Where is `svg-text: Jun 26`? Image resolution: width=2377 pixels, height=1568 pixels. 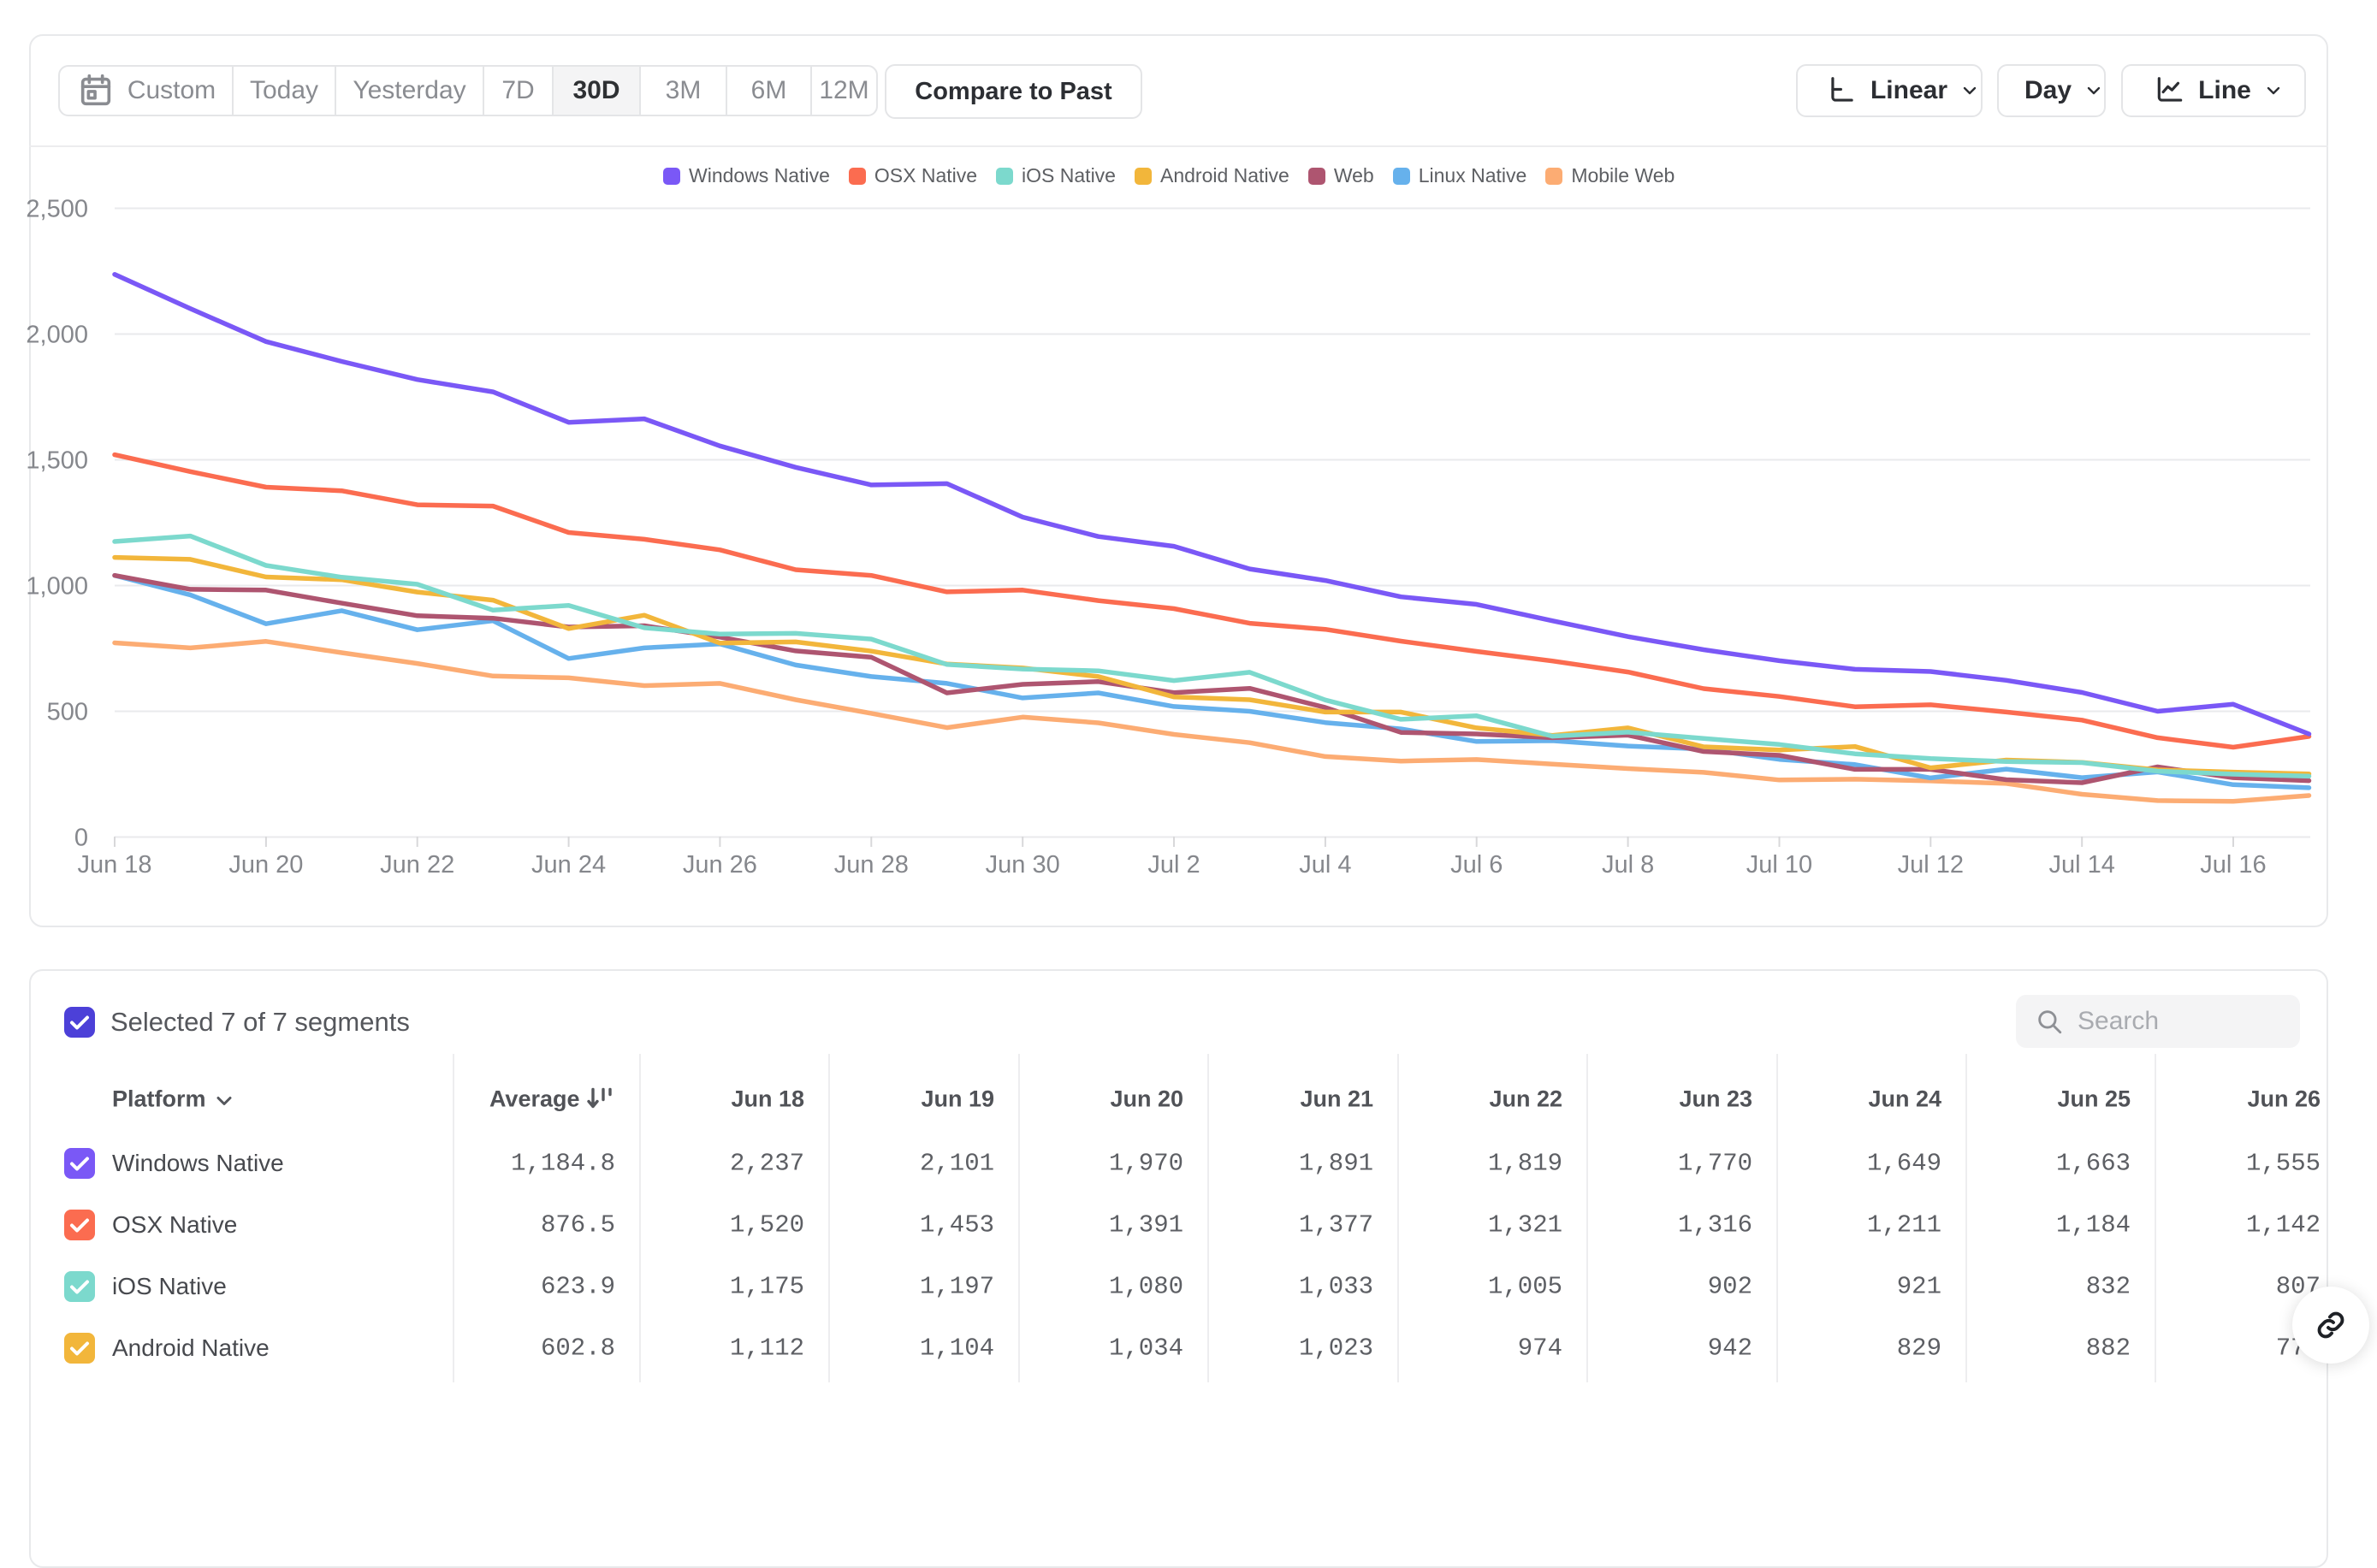
svg-text: Jun 26 is located at coordinates (720, 865).